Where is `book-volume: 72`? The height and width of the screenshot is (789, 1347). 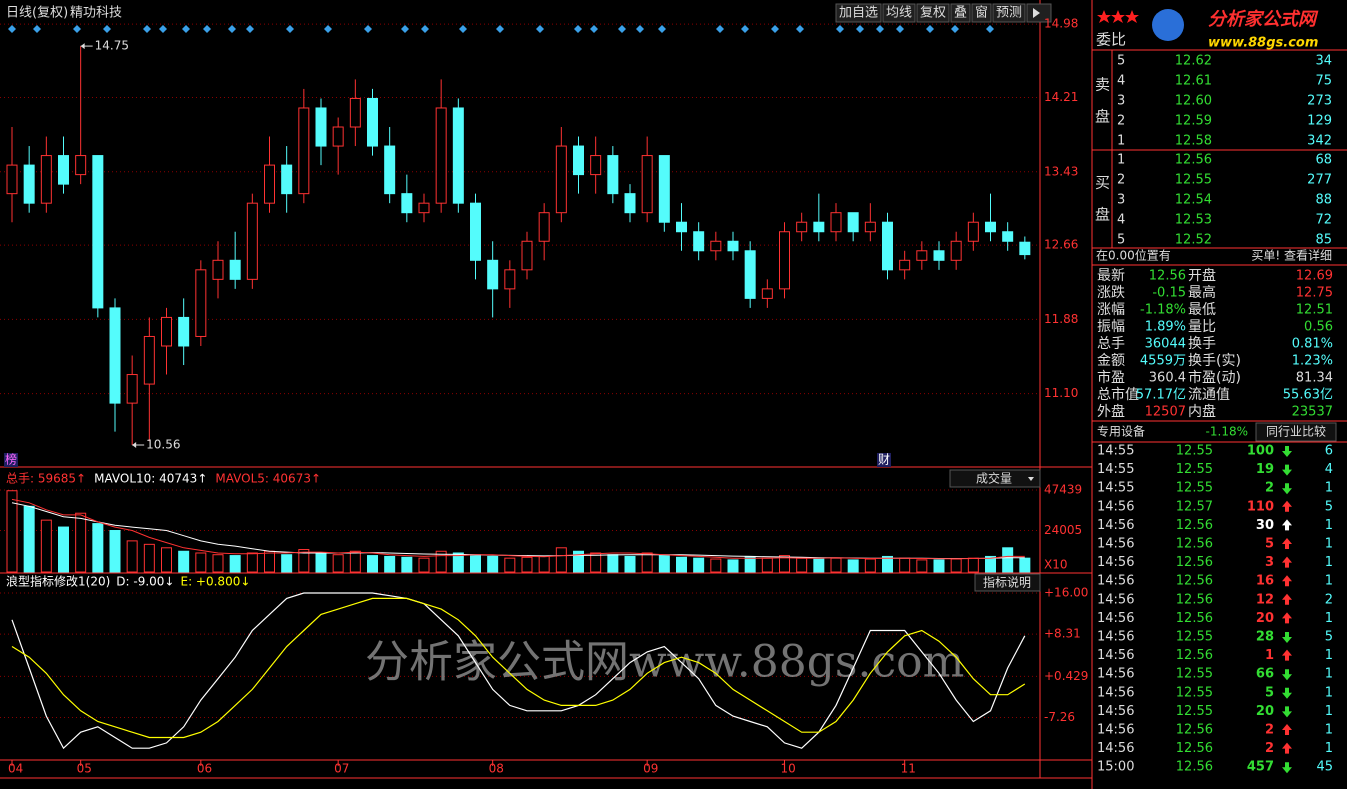 book-volume: 72 is located at coordinates (1323, 220).